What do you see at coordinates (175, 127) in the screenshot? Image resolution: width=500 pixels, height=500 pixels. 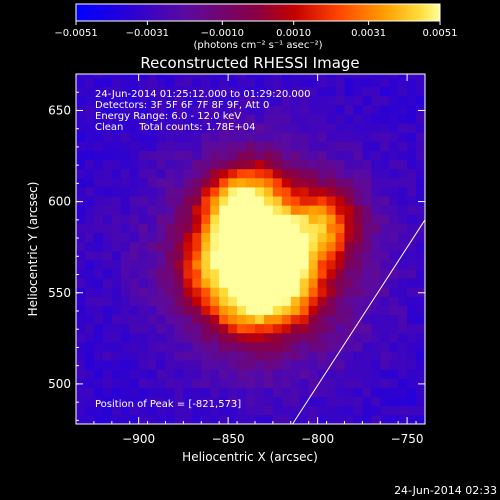 I see `annotation-clean-counts: Clean Total counts: 1.78E+04` at bounding box center [175, 127].